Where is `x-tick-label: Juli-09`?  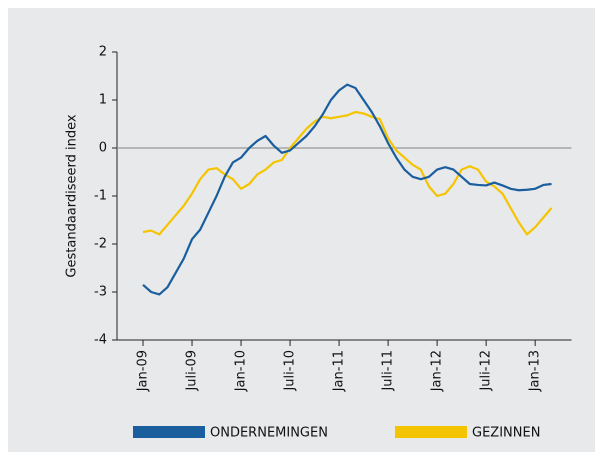
x-tick-label: Juli-09 is located at coordinates (192, 371).